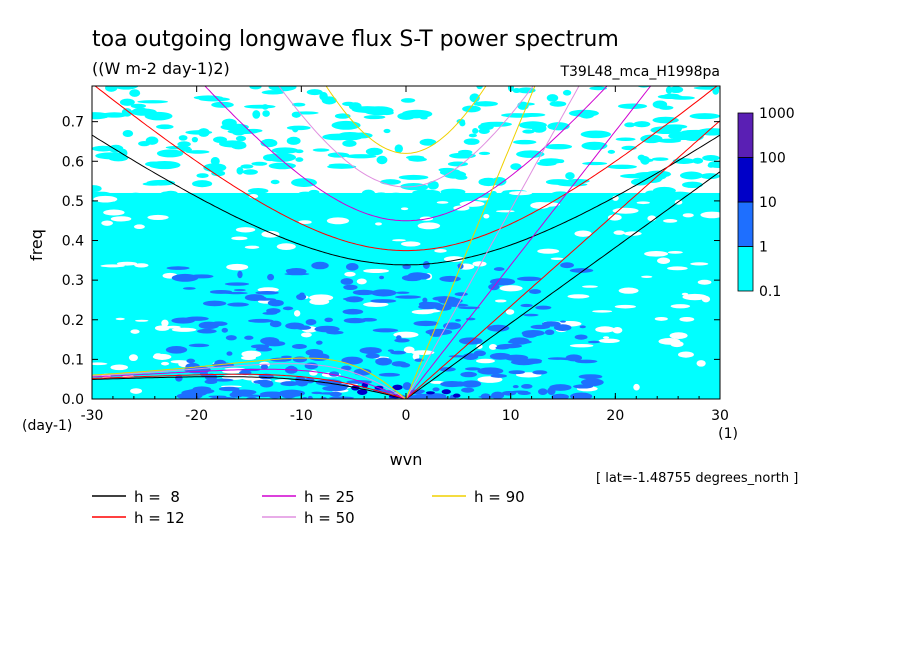 Image resolution: width=904 pixels, height=654 pixels. I want to click on colorbar-swatch, so click(745, 224).